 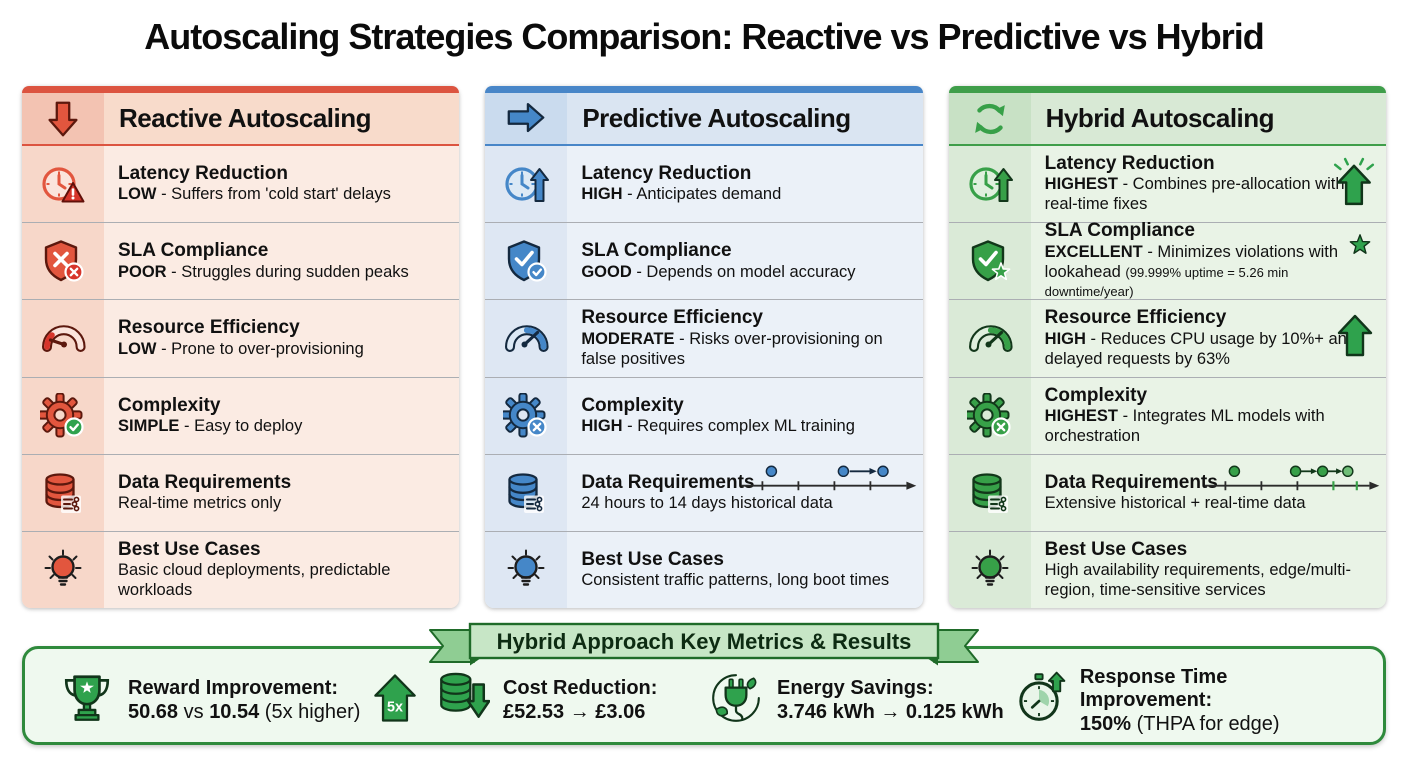 I want to click on five-x-arrow-icon: 5x, so click(x=395, y=700).